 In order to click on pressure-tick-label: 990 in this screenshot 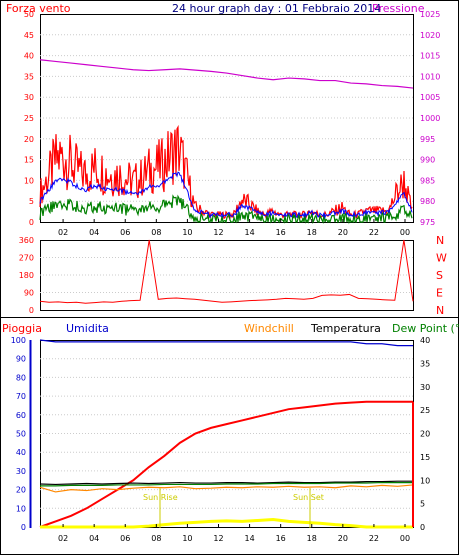, I will do `click(427, 160)`.